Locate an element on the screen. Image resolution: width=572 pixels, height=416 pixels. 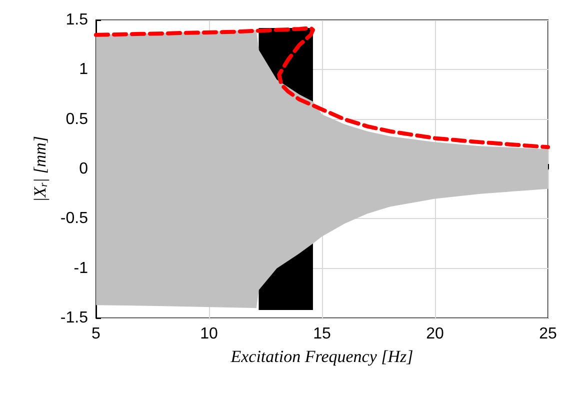
x-tick-label: 20 is located at coordinates (435, 334).